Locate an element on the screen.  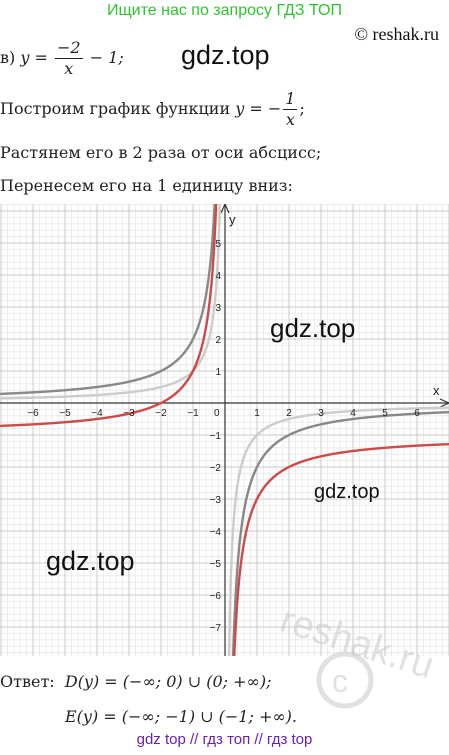
step-1-numerator: 1 is located at coordinates (290, 99).